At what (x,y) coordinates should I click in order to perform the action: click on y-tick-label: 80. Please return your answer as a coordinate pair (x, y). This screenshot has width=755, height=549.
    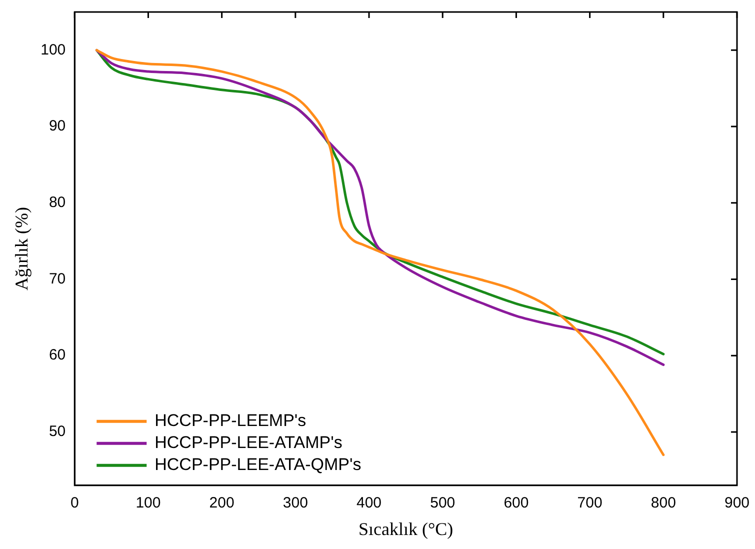
    Looking at the image, I should click on (57, 203).